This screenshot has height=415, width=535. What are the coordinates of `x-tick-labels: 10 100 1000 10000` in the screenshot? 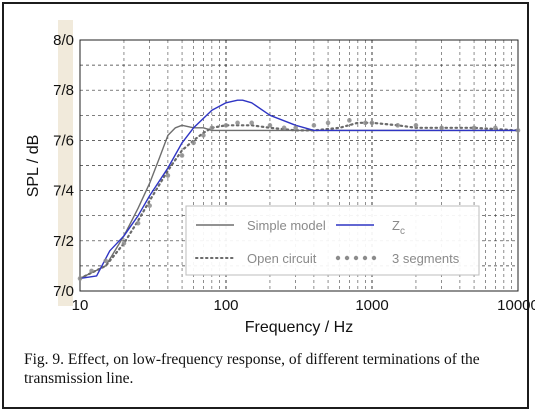 It's located at (303, 305).